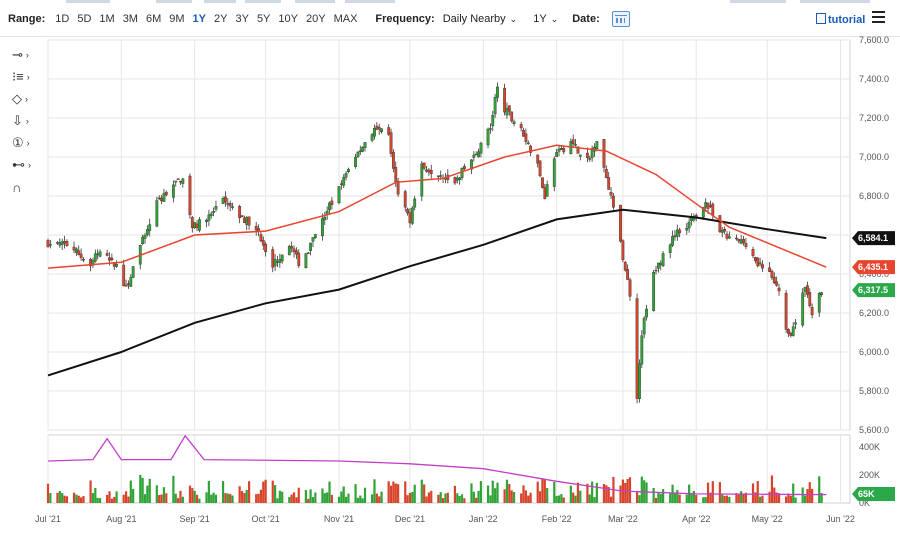 The width and height of the screenshot is (900, 535). Describe the element at coordinates (18, 164) in the screenshot. I see `fib-tool-icon: ⊷` at that location.